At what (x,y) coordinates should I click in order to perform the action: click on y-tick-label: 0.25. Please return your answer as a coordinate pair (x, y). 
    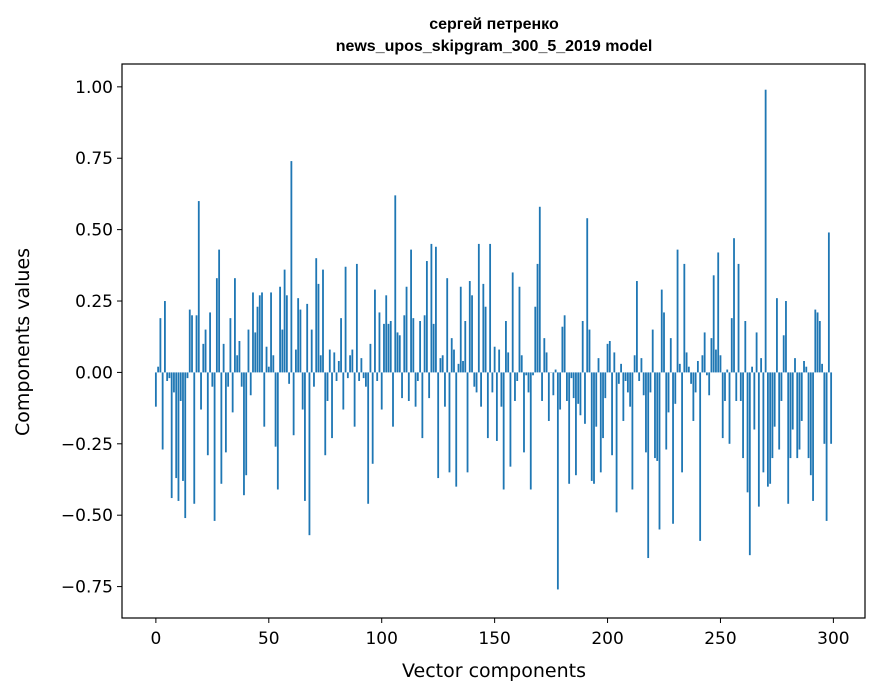
    Looking at the image, I should click on (94, 302).